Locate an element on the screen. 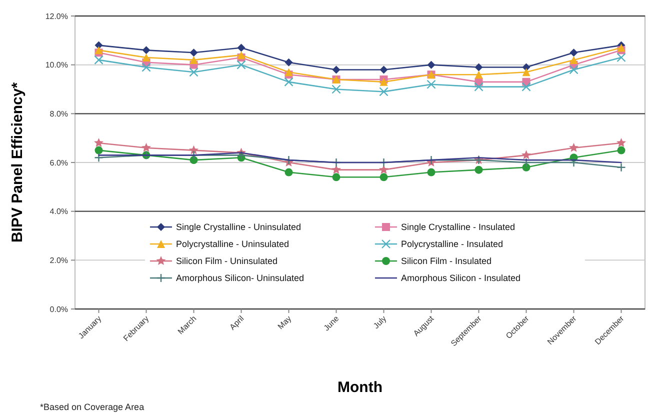 The width and height of the screenshot is (653, 419). legend-label: Amorphous Silicon- Uninsulated is located at coordinates (240, 278).